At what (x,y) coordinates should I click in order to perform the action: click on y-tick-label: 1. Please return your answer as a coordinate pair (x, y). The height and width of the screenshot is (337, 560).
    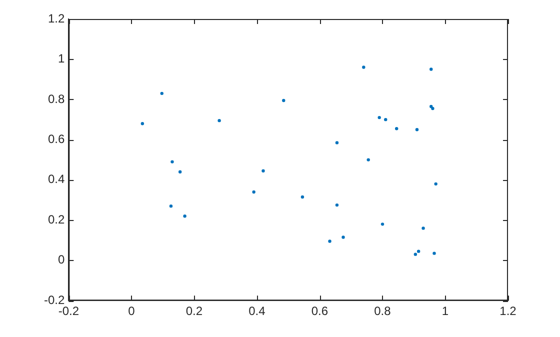
    Looking at the image, I should click on (61, 59).